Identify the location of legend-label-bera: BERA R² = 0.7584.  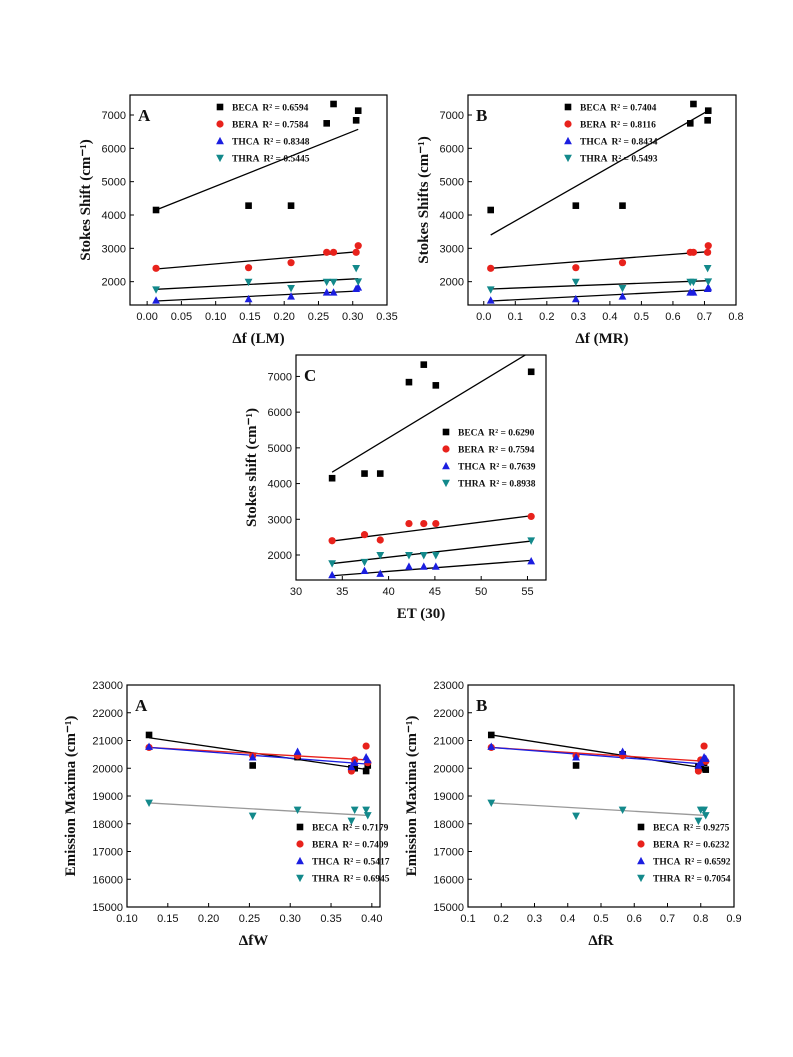
(270, 126).